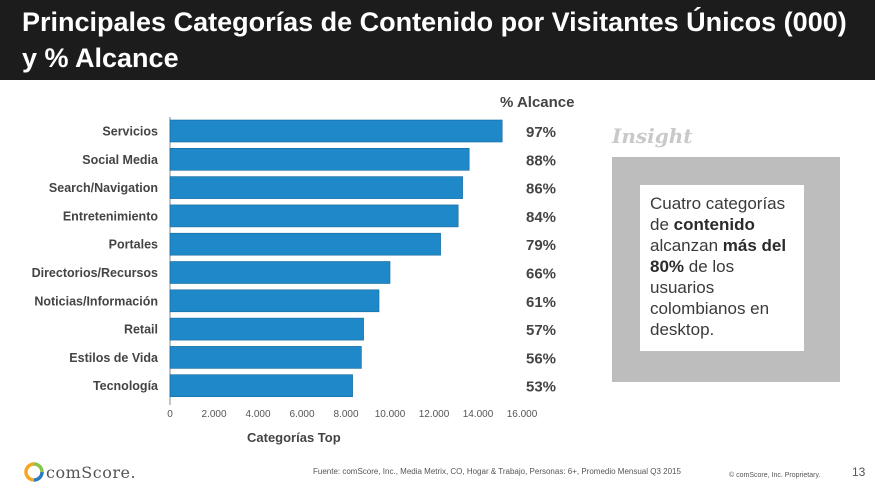 The image size is (875, 491). I want to click on x-tick-label: 6.000, so click(301, 414).